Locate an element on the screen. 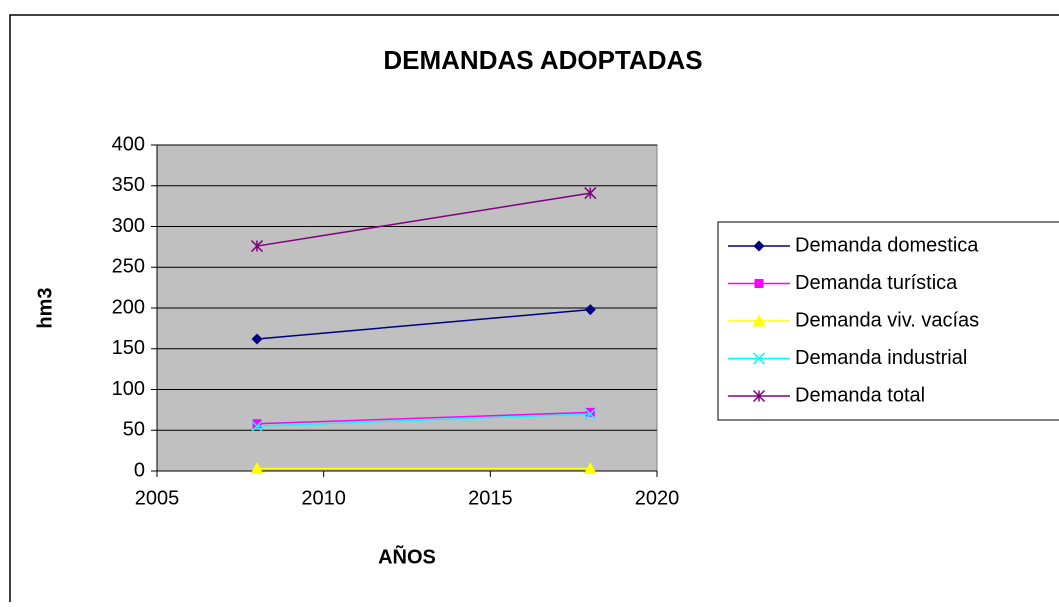 The height and width of the screenshot is (607, 1059). y-tick-label: 200 is located at coordinates (128, 307).